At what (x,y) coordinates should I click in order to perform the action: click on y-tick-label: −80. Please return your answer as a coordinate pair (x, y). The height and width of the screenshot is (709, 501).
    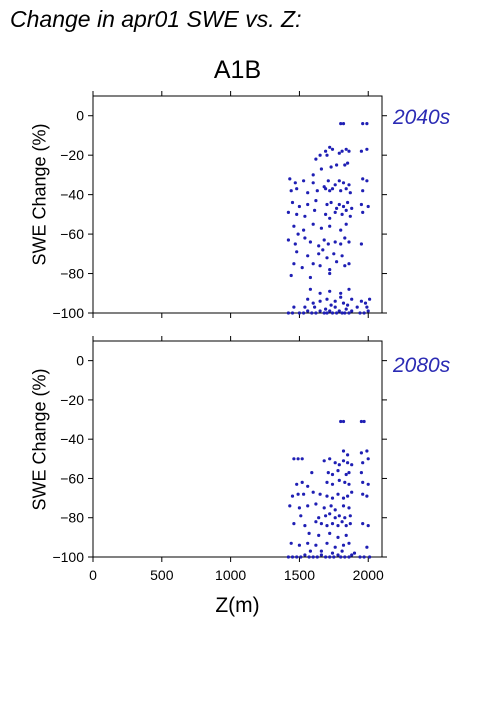
    Looking at the image, I should click on (72, 518).